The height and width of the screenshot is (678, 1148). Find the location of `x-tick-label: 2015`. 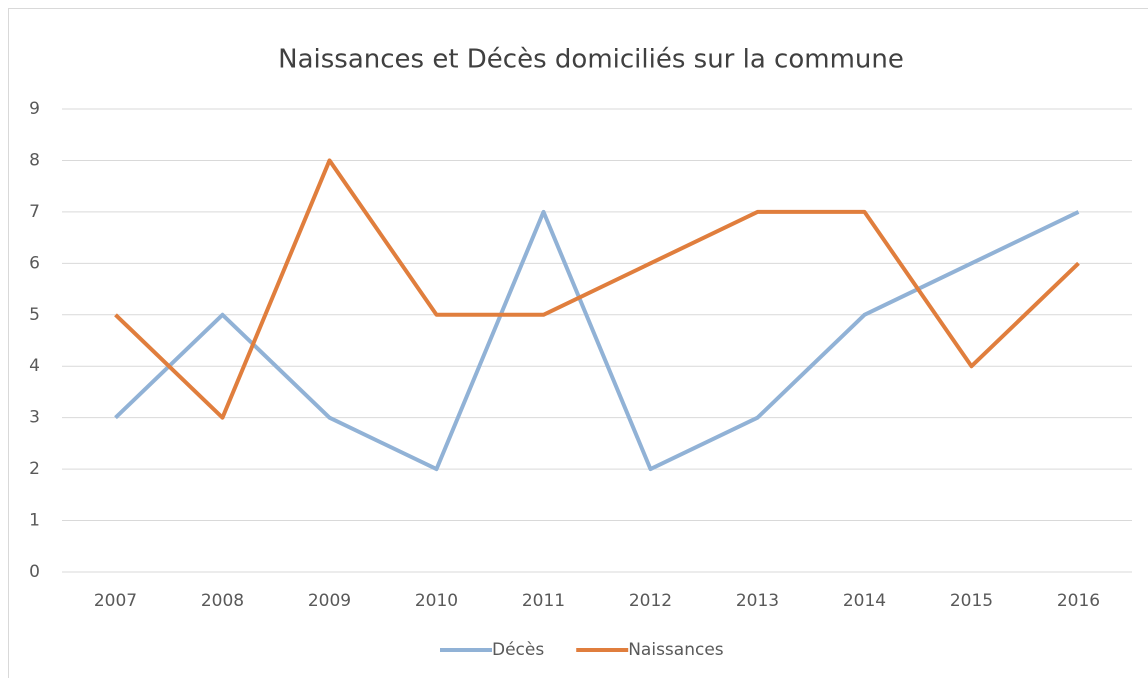

x-tick-label: 2015 is located at coordinates (971, 601).